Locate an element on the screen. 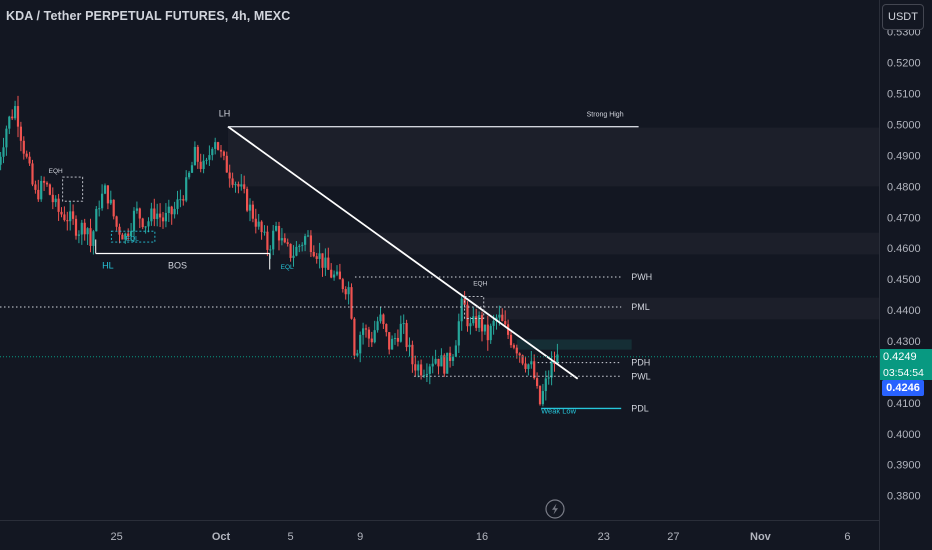 This screenshot has width=932, height=550. time-axis: 25 Oct 5 9 16 23 27 Nov 6 is located at coordinates (480, 537).